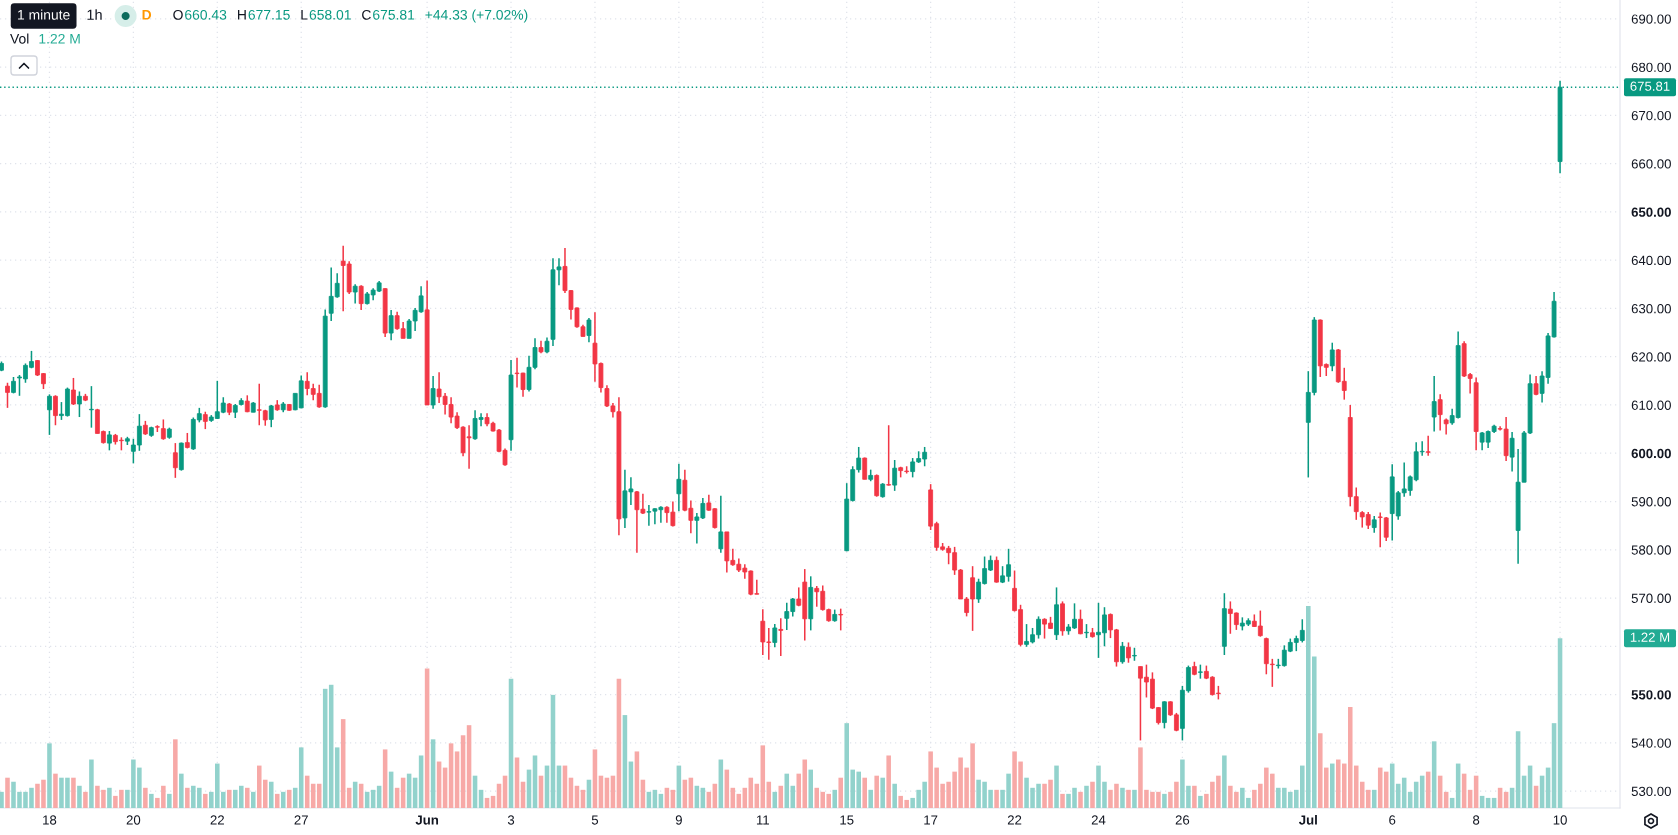 The height and width of the screenshot is (835, 1678). What do you see at coordinates (200, 14) in the screenshot?
I see `annotation: O660.43` at bounding box center [200, 14].